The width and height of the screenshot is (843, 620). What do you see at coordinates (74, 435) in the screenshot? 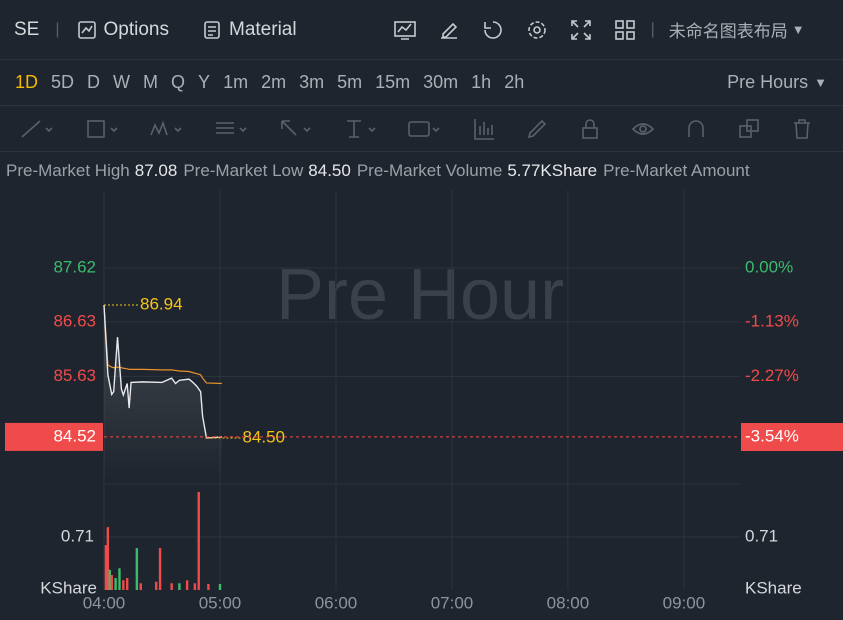
I see `last-price-label: 84.52` at bounding box center [74, 435].